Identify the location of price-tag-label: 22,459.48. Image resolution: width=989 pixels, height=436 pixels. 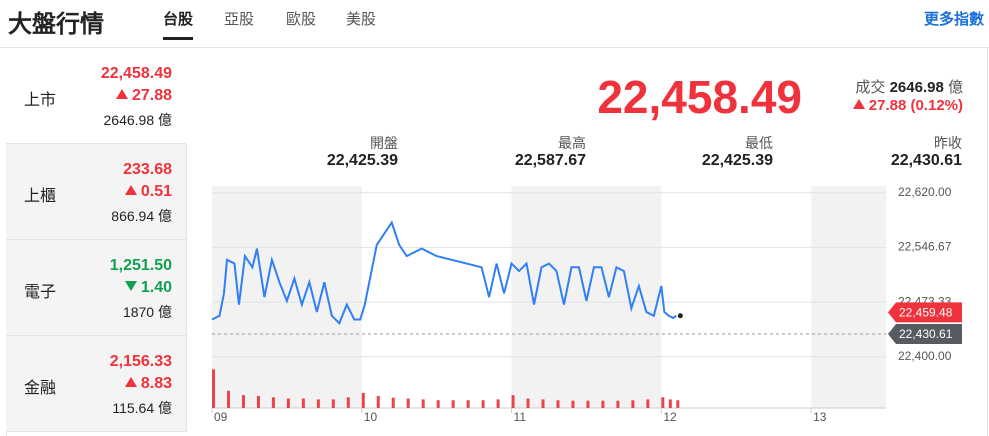
(926, 313).